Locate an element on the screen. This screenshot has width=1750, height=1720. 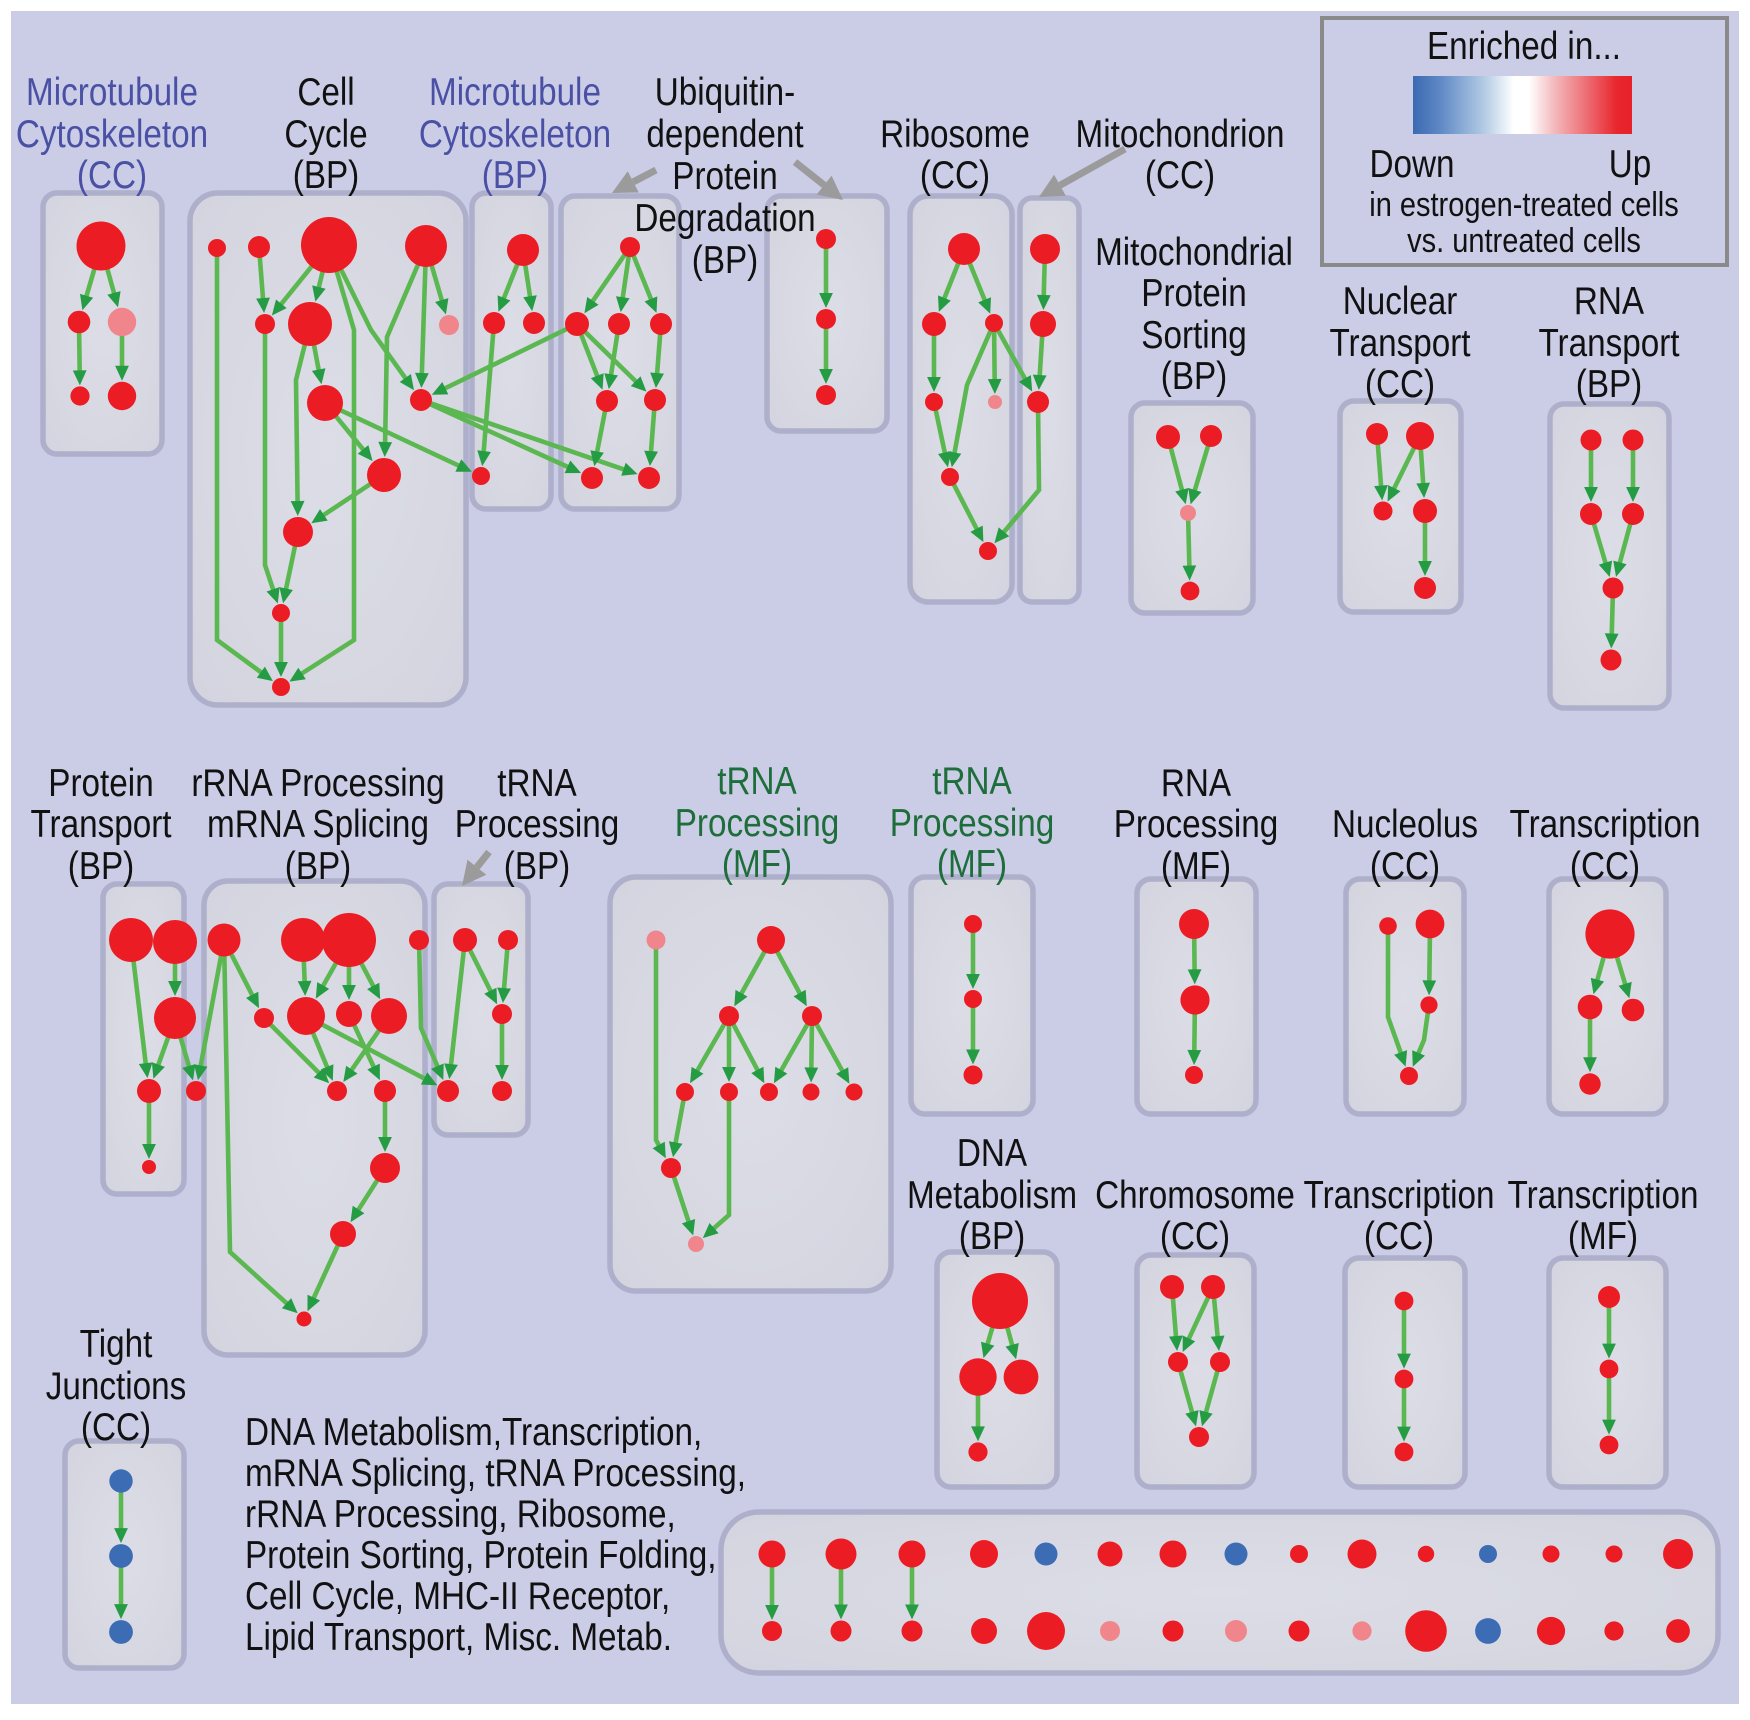
svg-text: Up is located at coordinates (1630, 164).